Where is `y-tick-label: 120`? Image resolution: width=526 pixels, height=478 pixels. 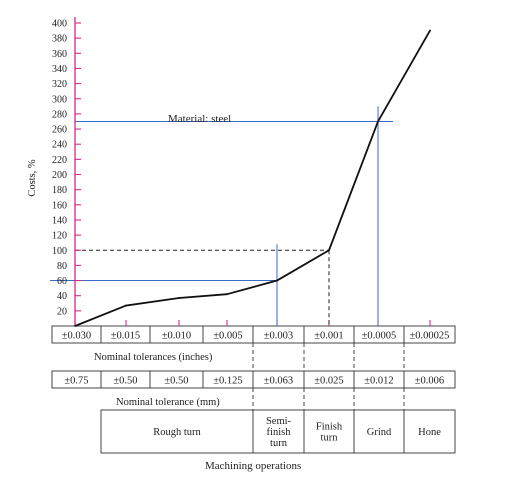 y-tick-label: 120 is located at coordinates (59, 236).